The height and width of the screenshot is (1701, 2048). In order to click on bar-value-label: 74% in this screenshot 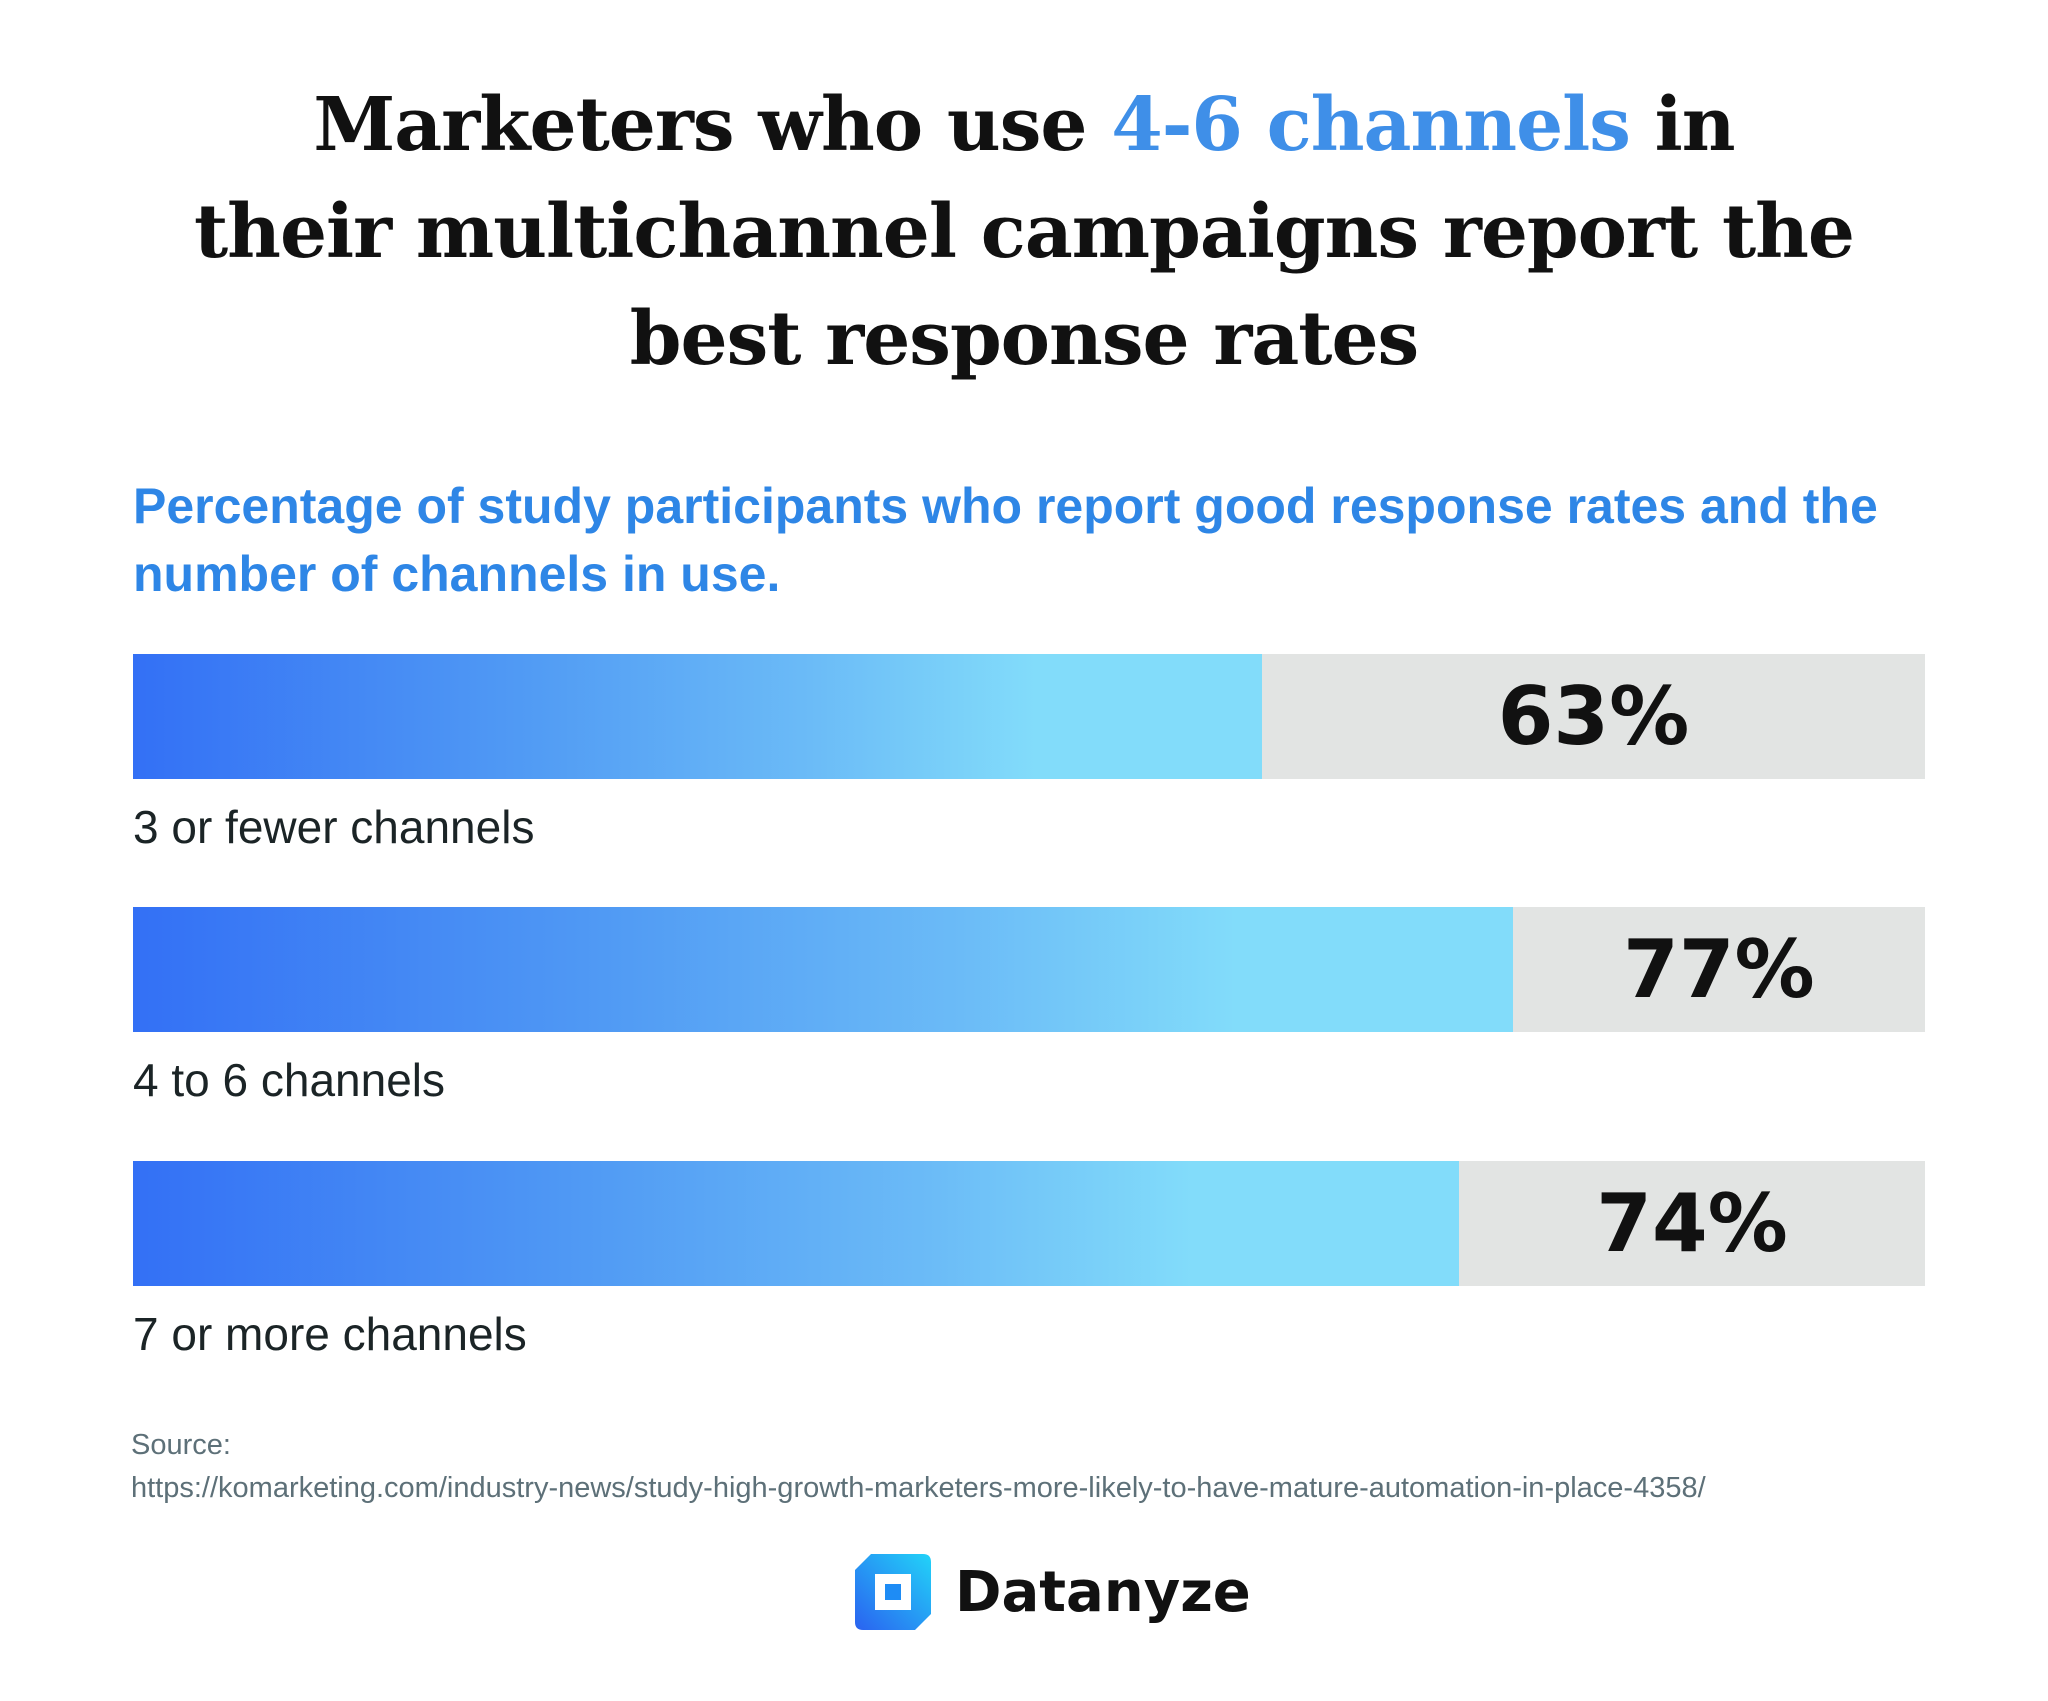, I will do `click(1692, 1223)`.